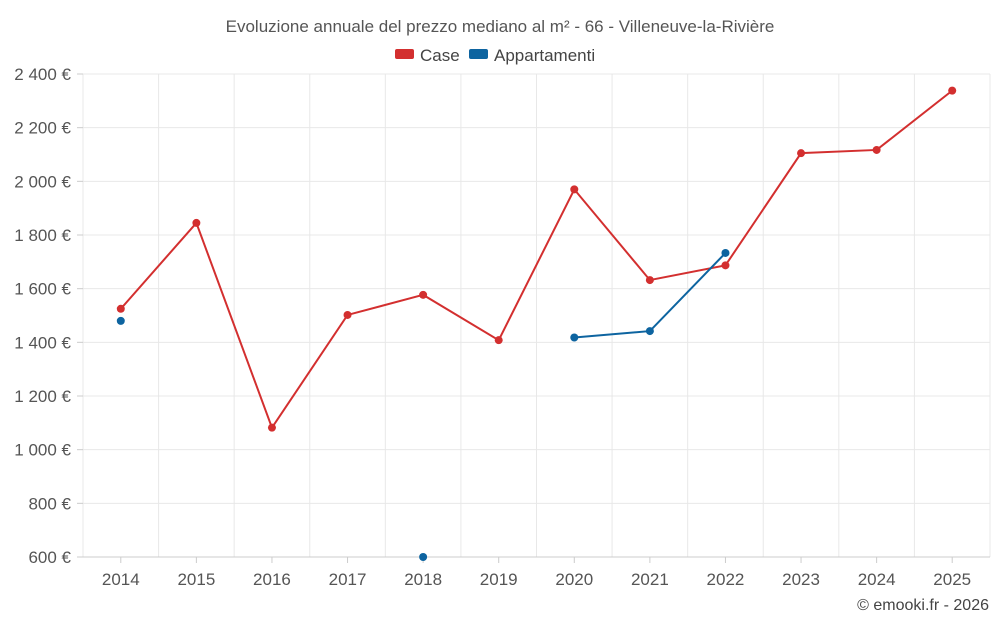  I want to click on point-case-2021, so click(649, 280).